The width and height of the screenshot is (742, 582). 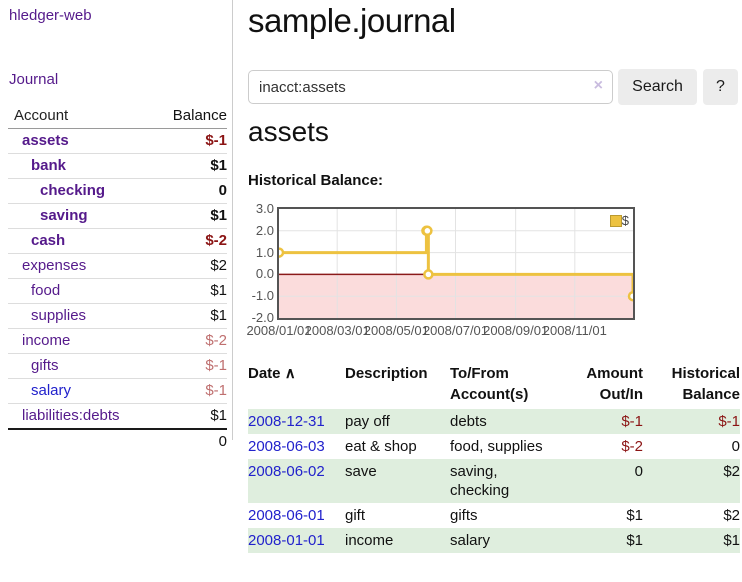 What do you see at coordinates (286, 446) in the screenshot?
I see `transaction-date-link: 2008-06-03` at bounding box center [286, 446].